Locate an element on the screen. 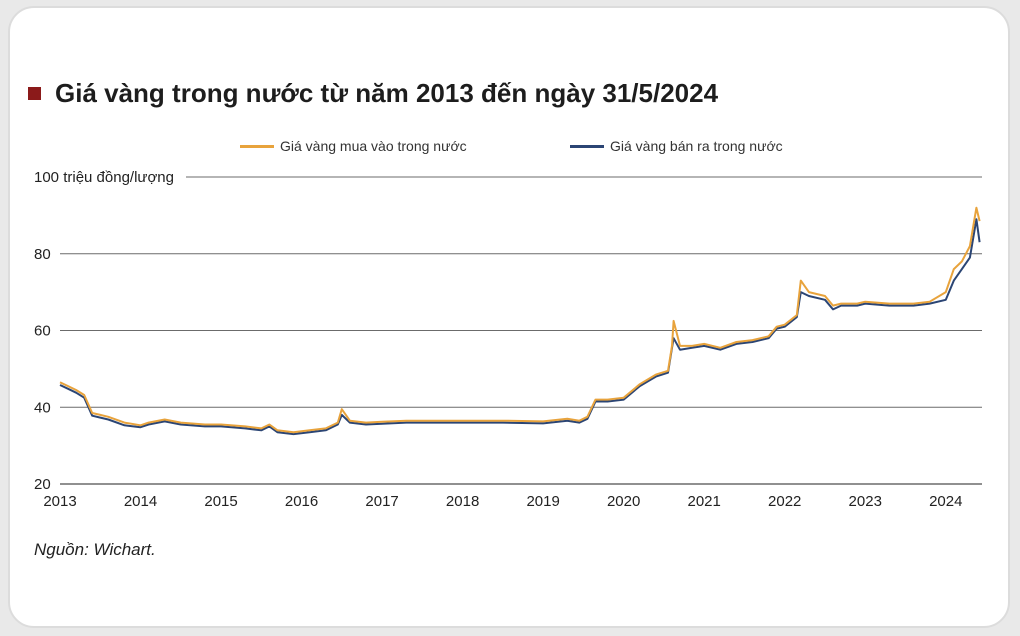 The height and width of the screenshot is (636, 1020). x-tick-2019: 2019 is located at coordinates (542, 501).